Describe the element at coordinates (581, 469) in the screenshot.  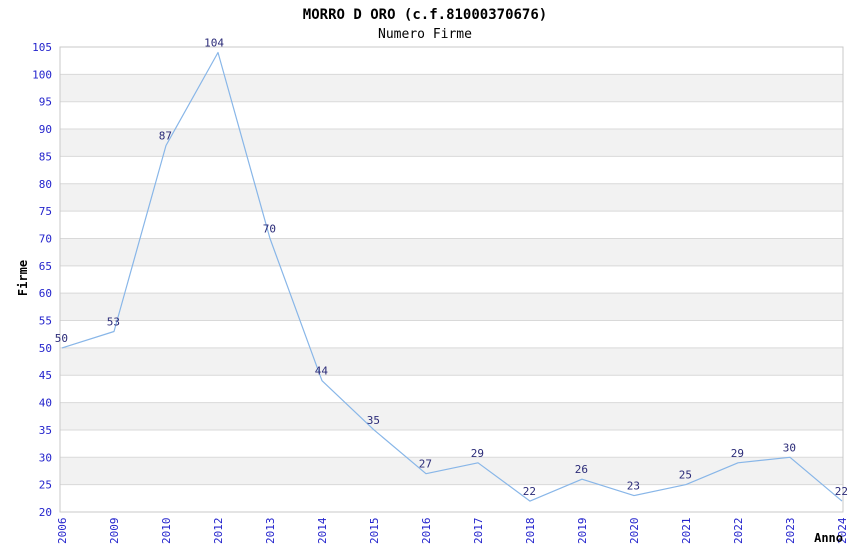
I see `data-point-label: 26` at that location.